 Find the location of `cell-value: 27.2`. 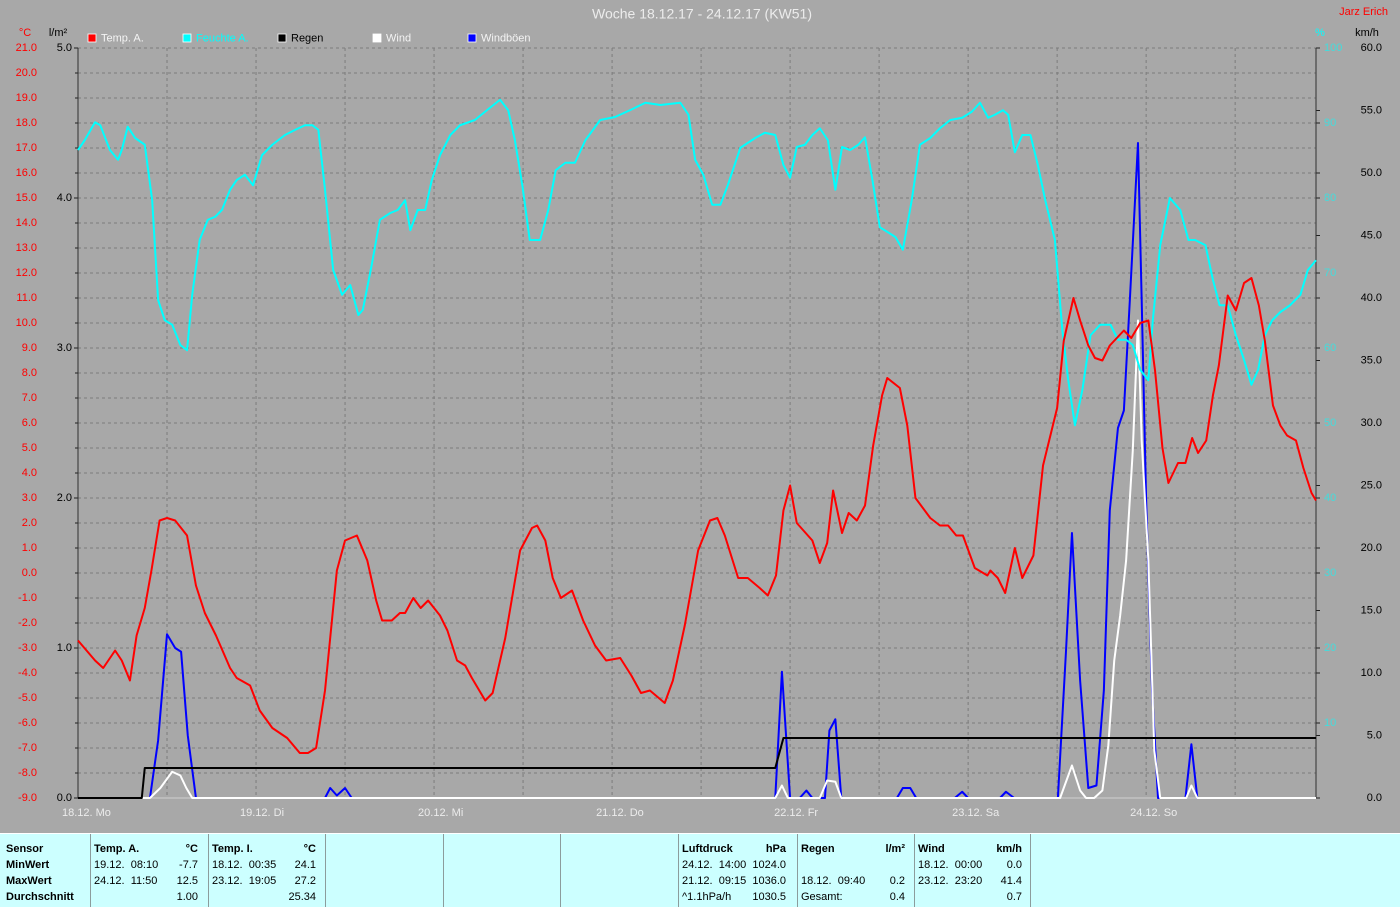

cell-value: 27.2 is located at coordinates (305, 881).